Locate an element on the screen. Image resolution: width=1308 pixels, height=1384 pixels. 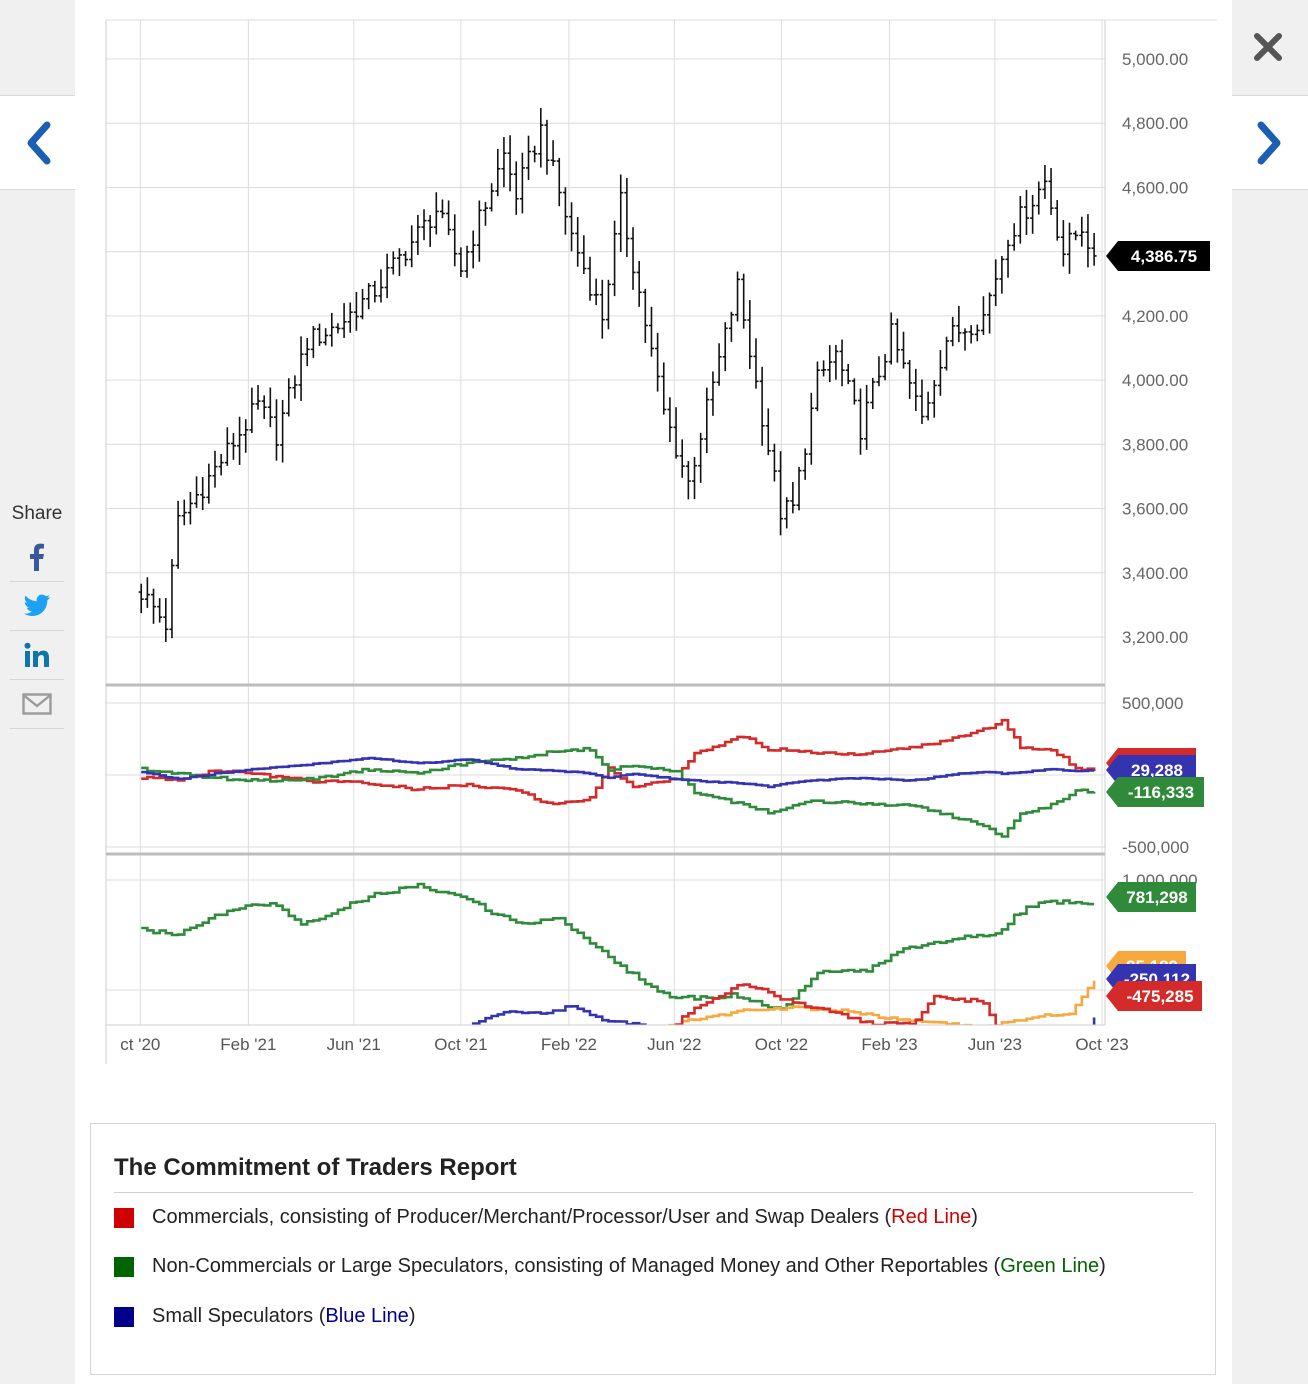
share-email-button is located at coordinates (37, 704).